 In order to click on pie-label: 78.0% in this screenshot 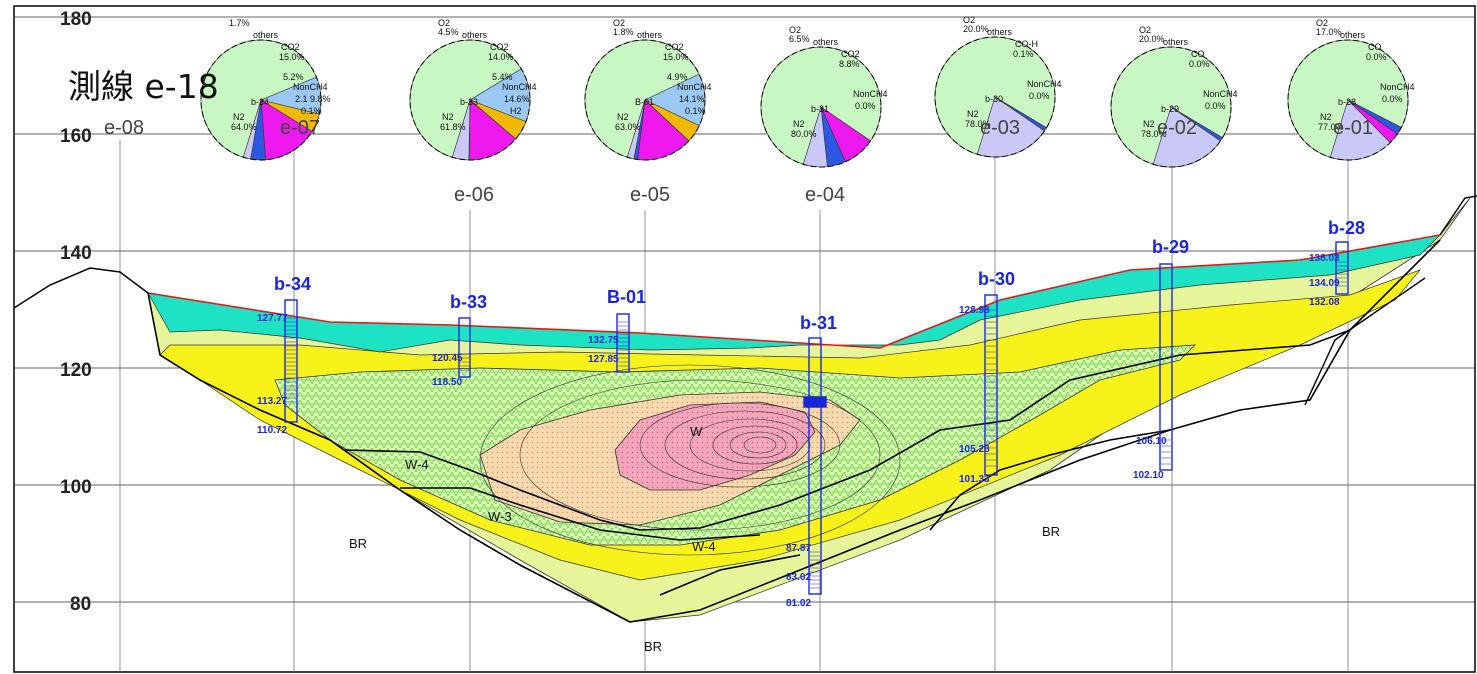, I will do `click(978, 124)`.